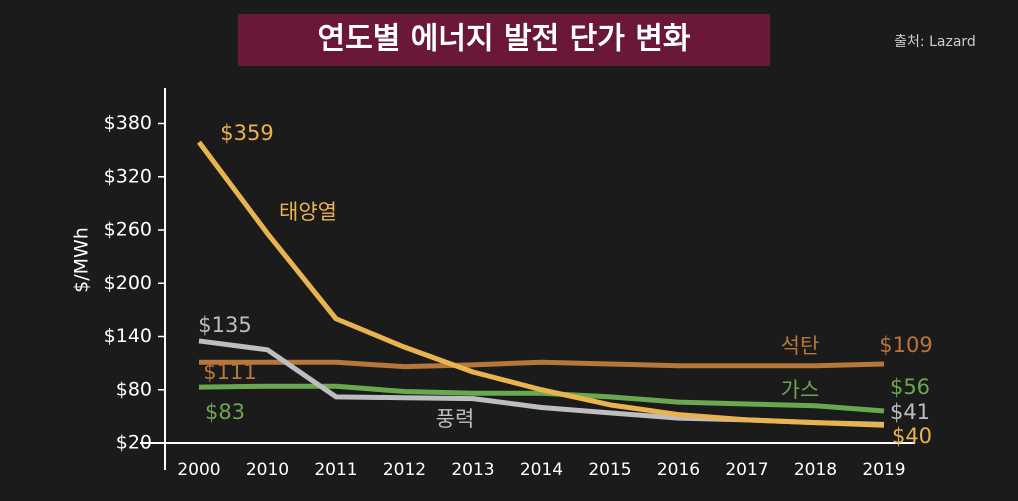  What do you see at coordinates (128, 283) in the screenshot?
I see `y-tick-label: $200` at bounding box center [128, 283].